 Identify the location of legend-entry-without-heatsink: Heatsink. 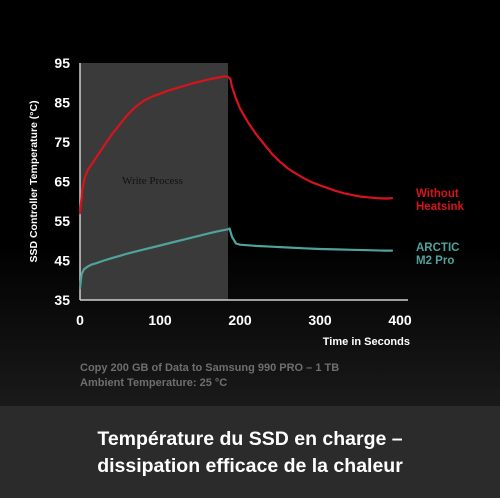
(440, 207).